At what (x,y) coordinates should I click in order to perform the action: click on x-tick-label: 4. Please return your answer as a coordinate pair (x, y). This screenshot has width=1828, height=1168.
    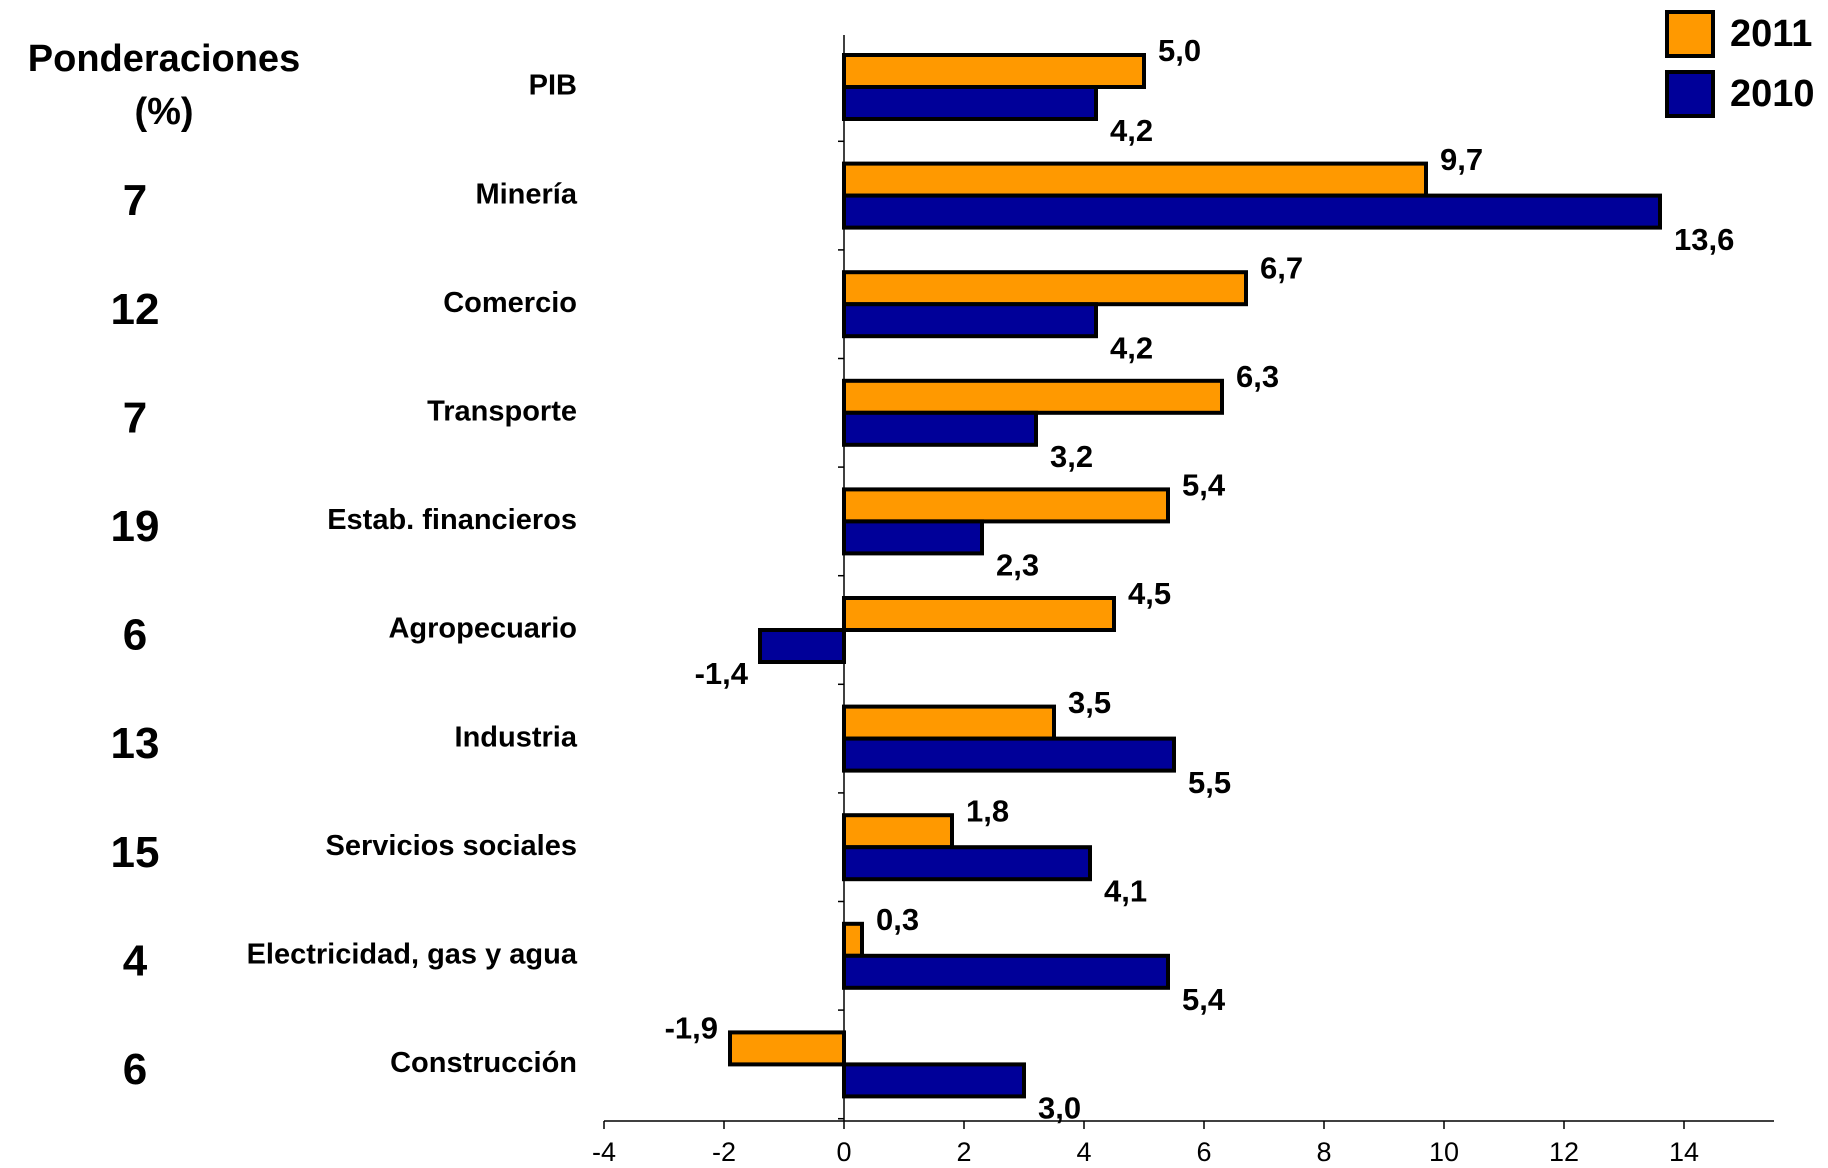
    Looking at the image, I should click on (1083, 1152).